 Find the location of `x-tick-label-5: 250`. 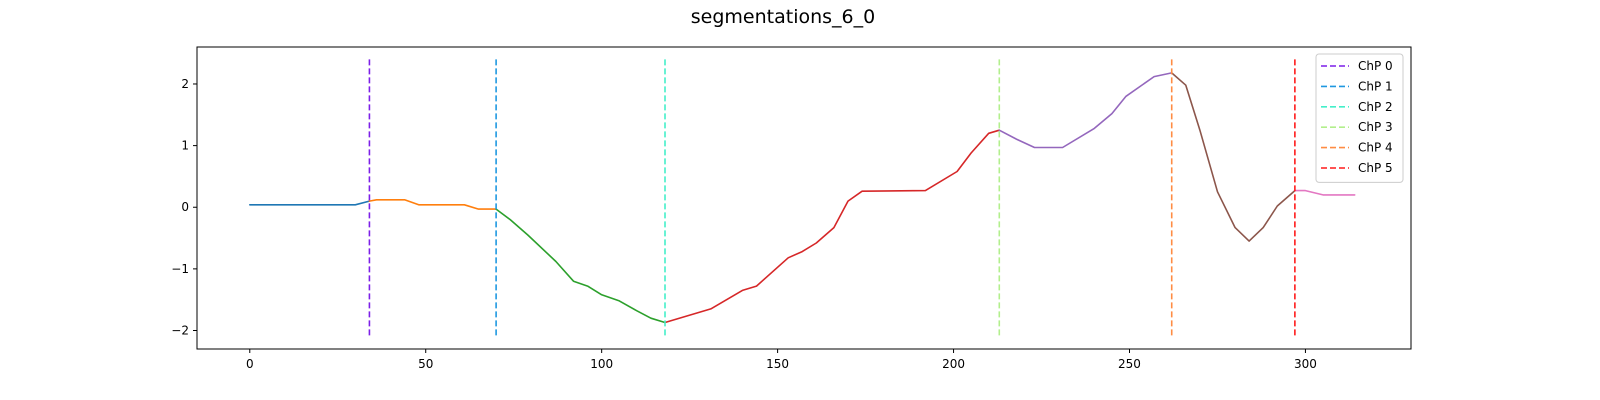

x-tick-label-5: 250 is located at coordinates (1129, 364).